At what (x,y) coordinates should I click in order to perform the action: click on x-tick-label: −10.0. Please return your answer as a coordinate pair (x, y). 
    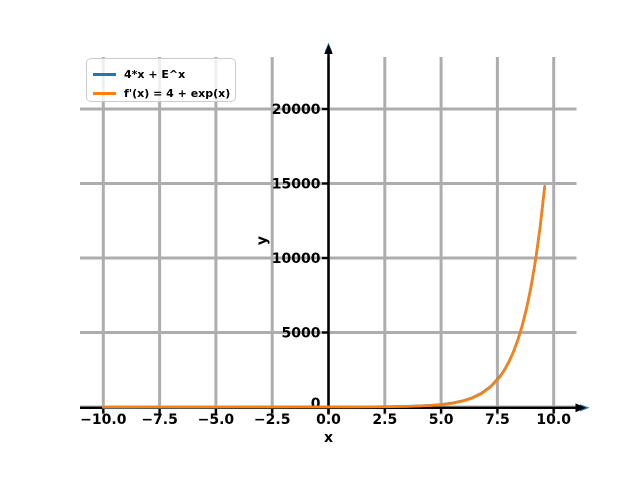
    Looking at the image, I should click on (103, 420).